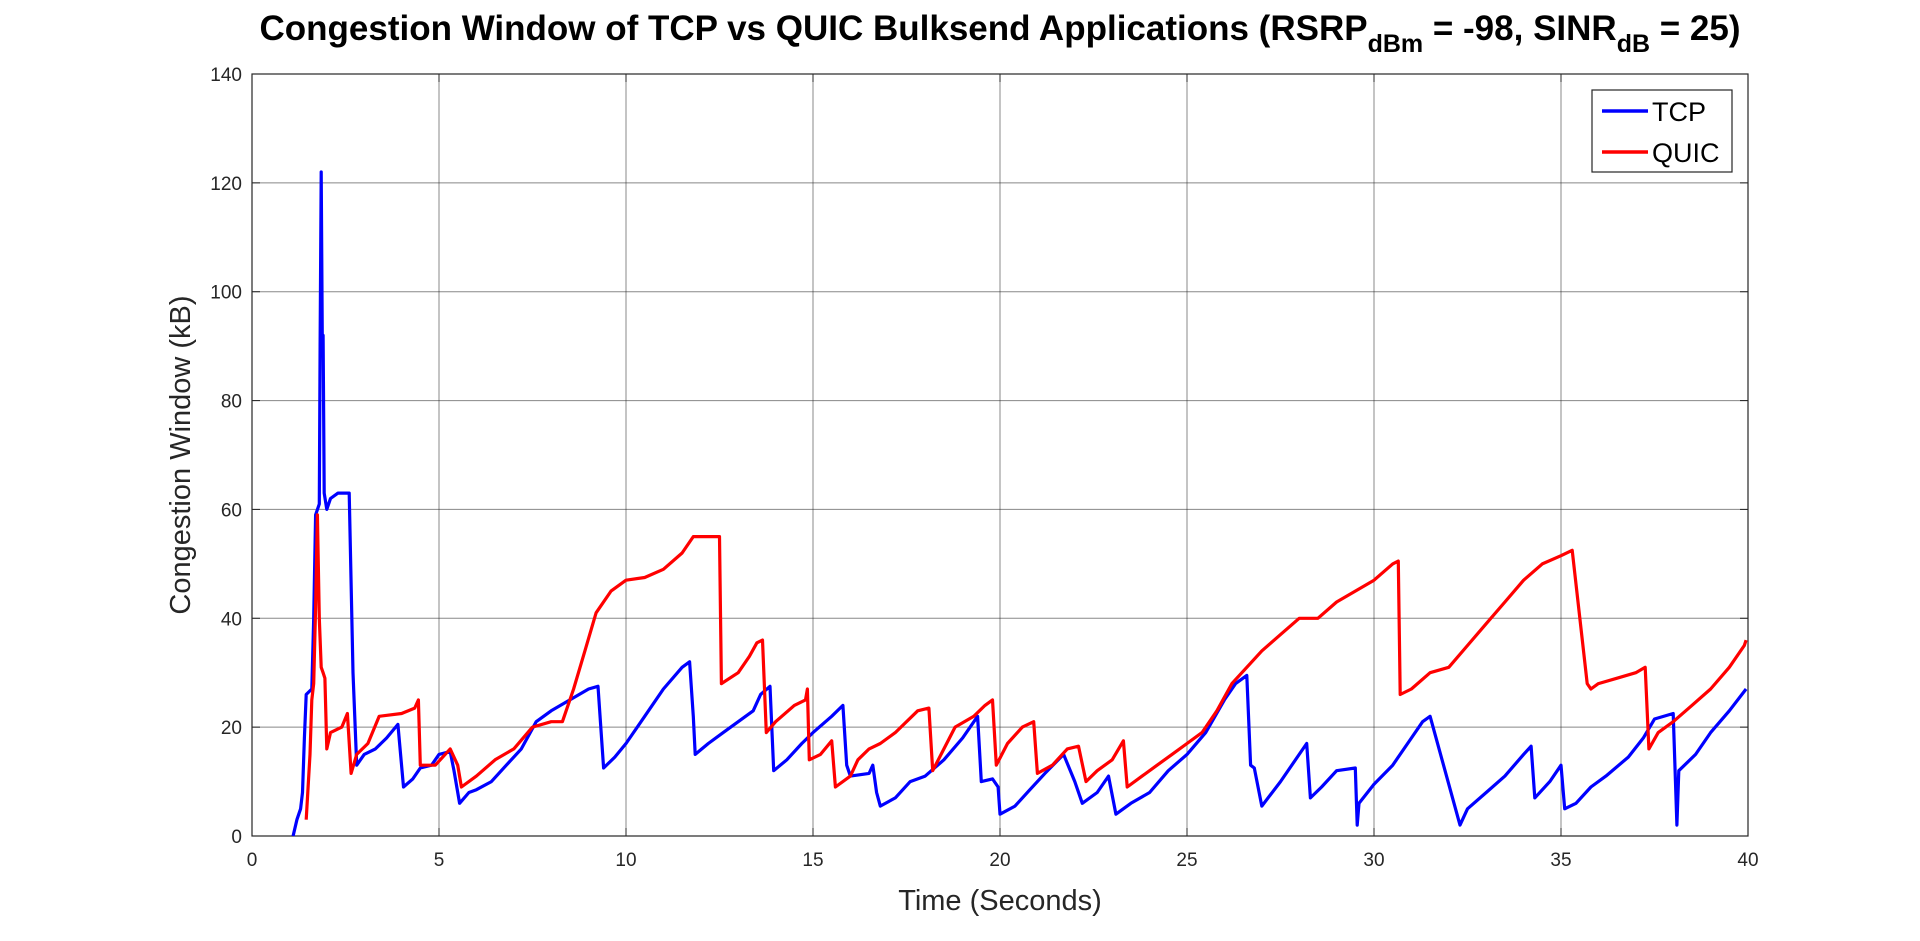  What do you see at coordinates (1695, 28) in the screenshot?
I see `title-end: = 25)` at bounding box center [1695, 28].